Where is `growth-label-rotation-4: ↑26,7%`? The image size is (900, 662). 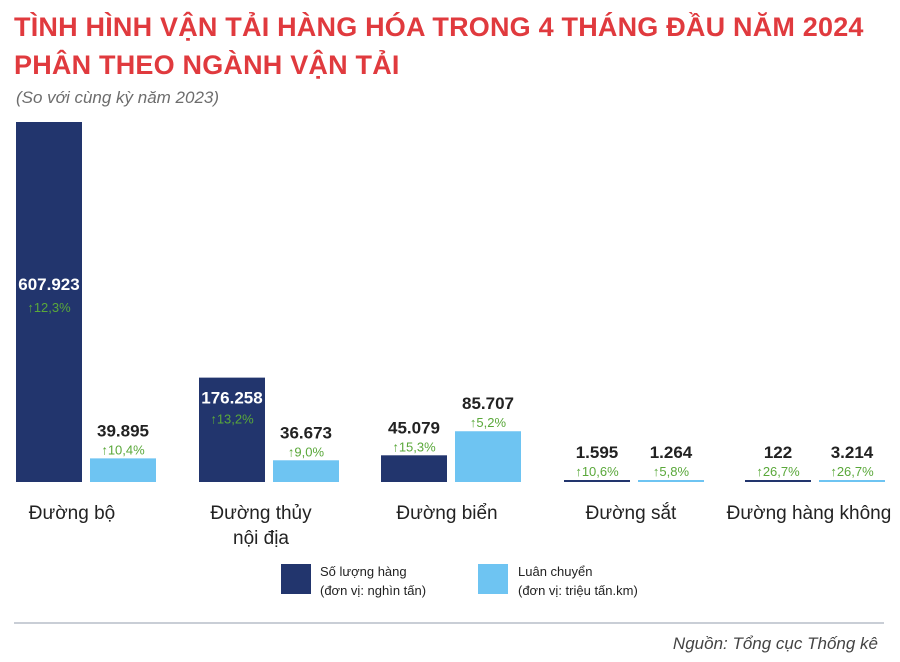
growth-label-rotation-4: ↑26,7% is located at coordinates (852, 471).